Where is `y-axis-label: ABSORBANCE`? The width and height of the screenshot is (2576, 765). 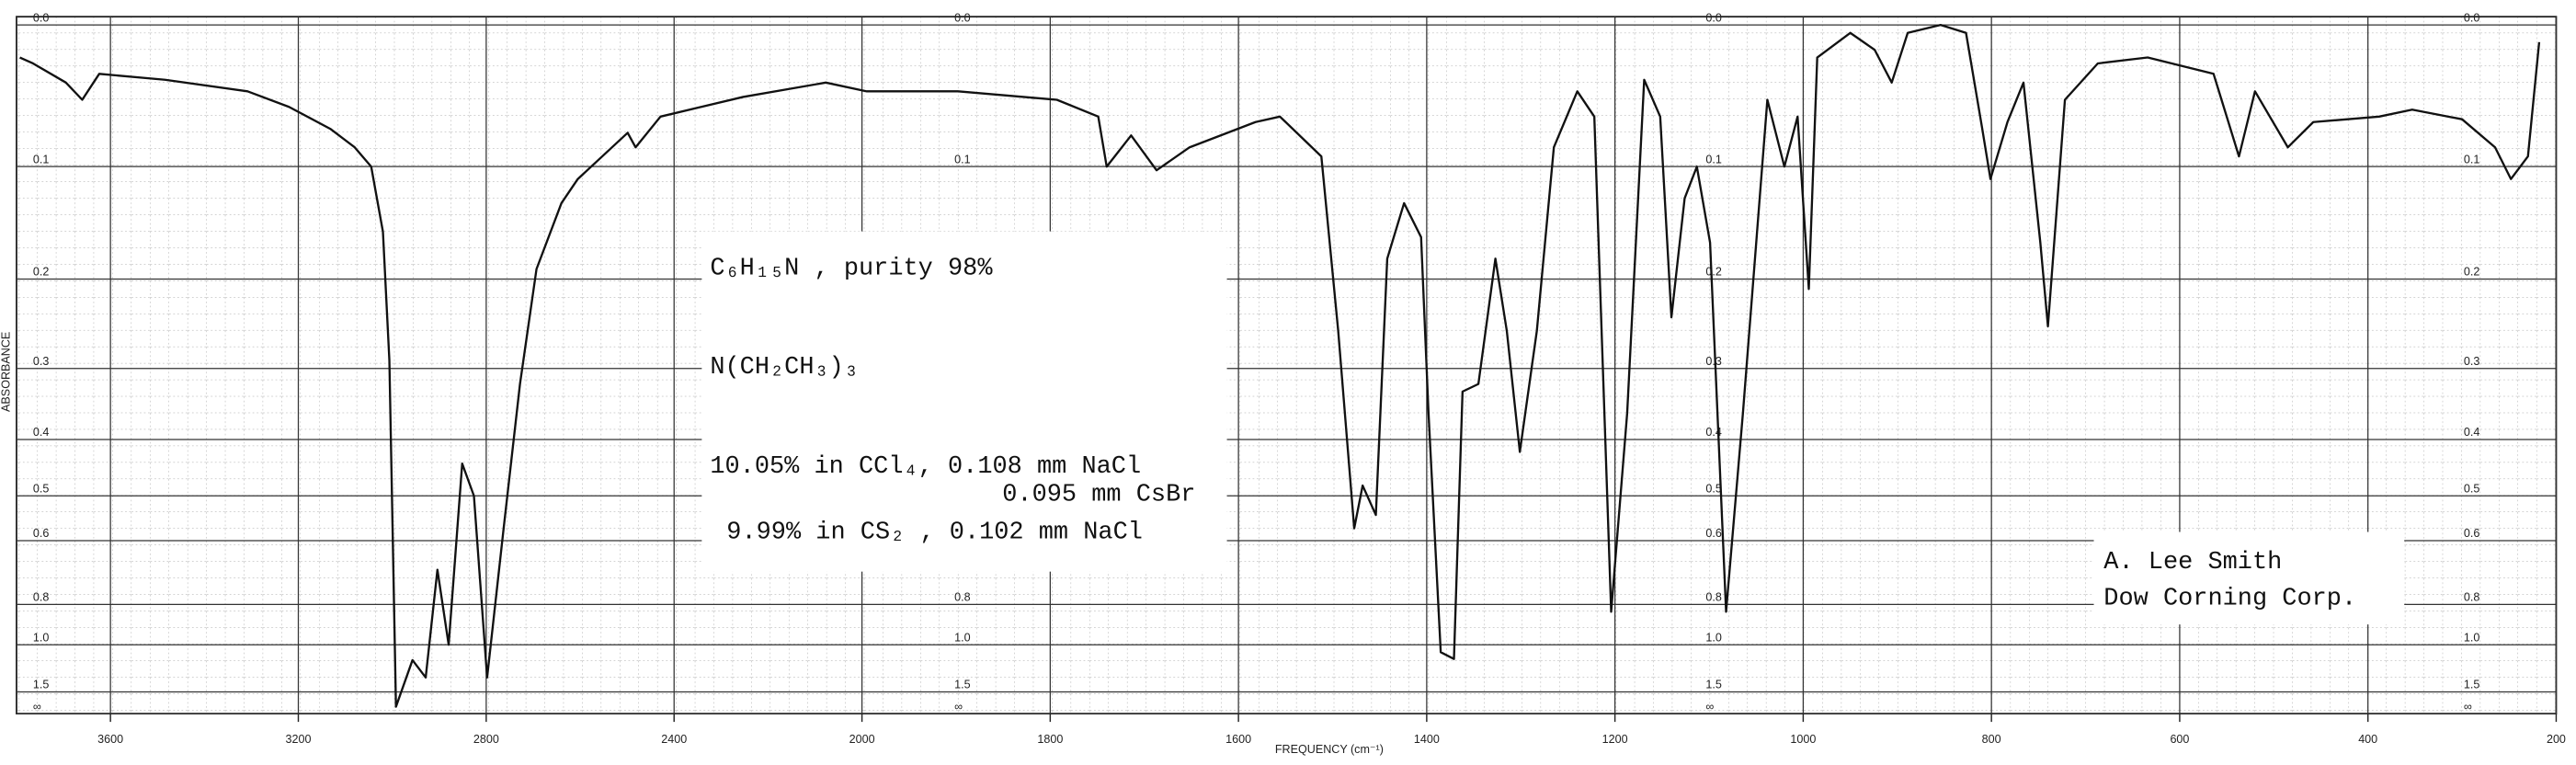 y-axis-label: ABSORBANCE is located at coordinates (6, 372).